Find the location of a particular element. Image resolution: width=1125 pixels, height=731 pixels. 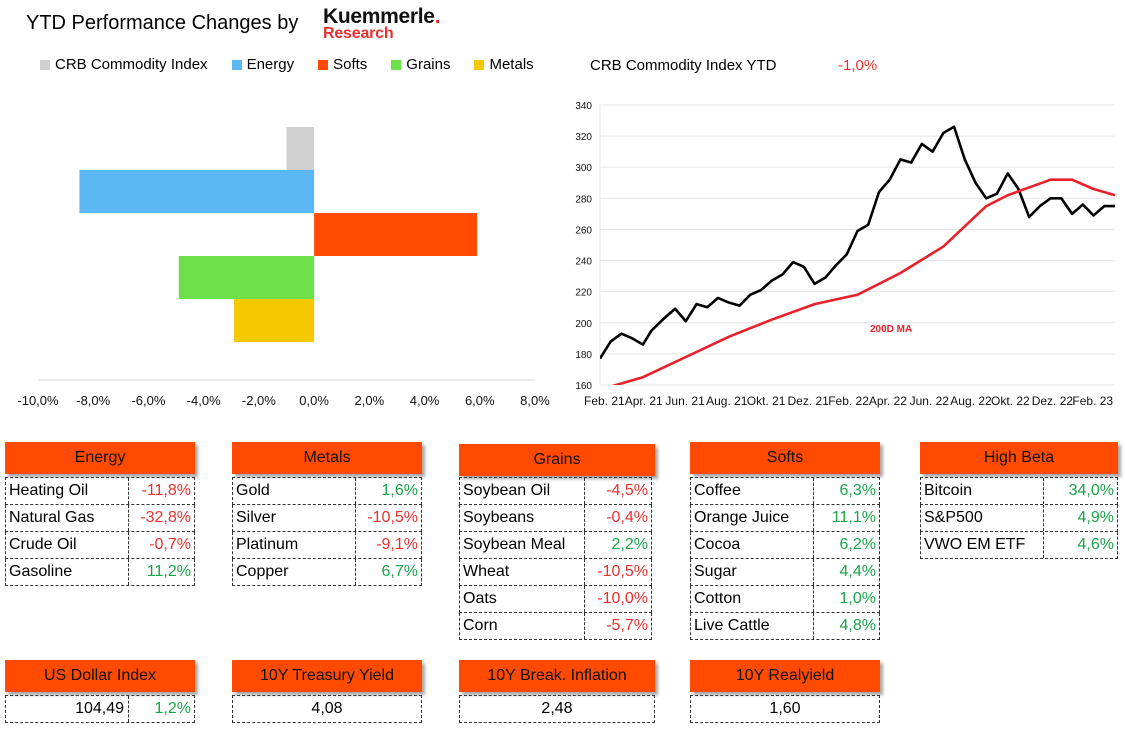

logo-subtitle: Research is located at coordinates (358, 33).